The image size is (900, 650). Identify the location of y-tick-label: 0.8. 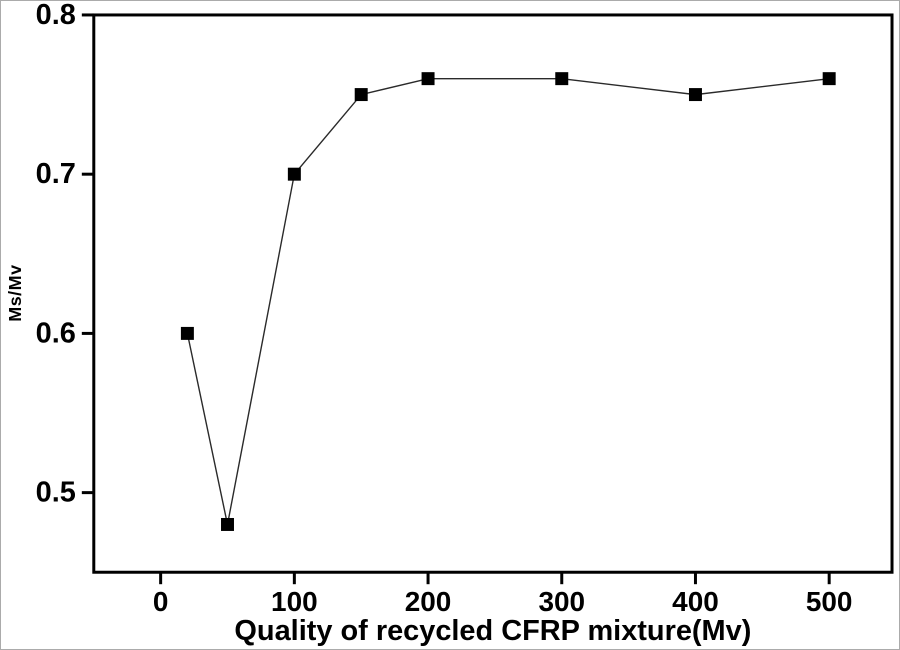
(56, 16).